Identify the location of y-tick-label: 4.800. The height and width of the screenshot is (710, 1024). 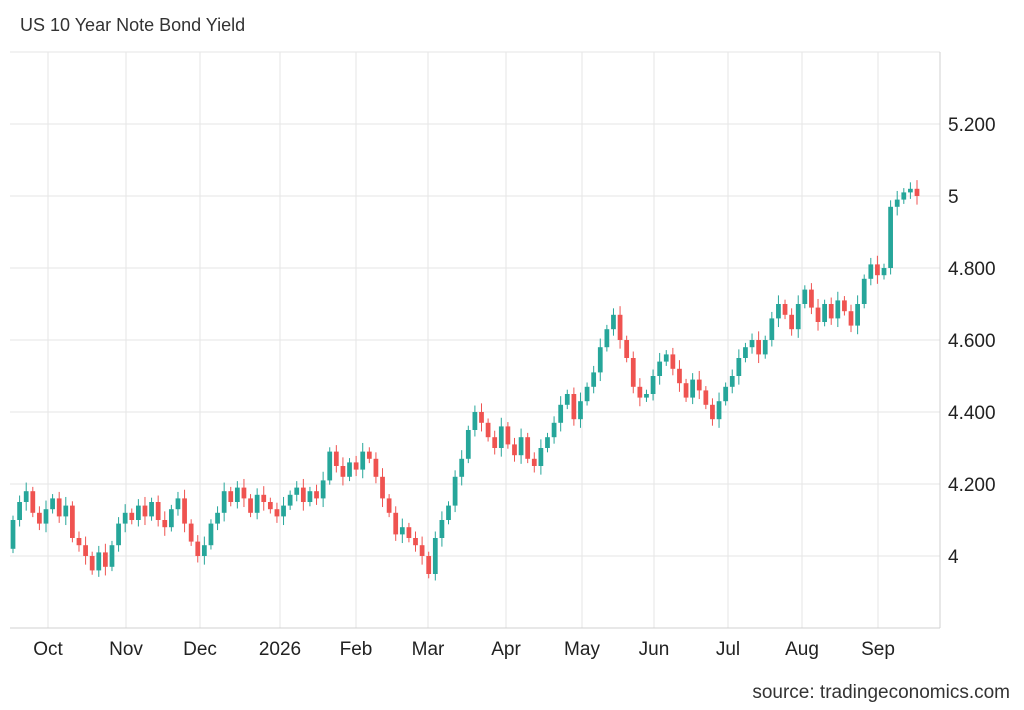
(972, 269).